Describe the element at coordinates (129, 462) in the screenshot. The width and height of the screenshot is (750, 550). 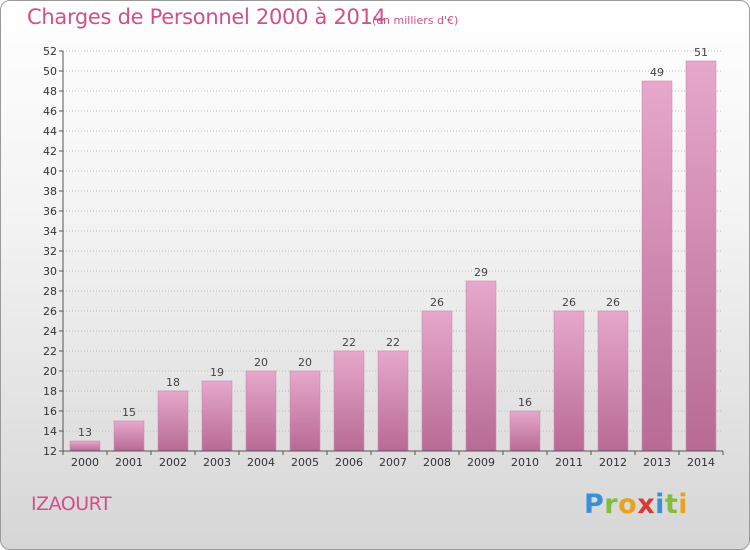
I see `x-tick-label: 2001` at that location.